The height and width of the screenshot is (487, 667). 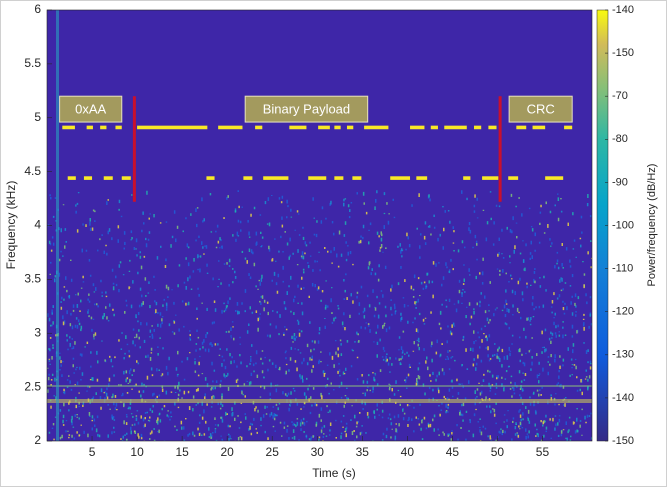 What do you see at coordinates (408, 452) in the screenshot?
I see `x-tick-label: 40` at bounding box center [408, 452].